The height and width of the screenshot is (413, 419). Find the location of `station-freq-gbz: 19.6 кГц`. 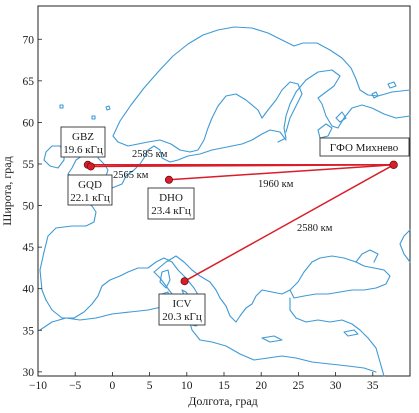

station-freq-gbz: 19.6 кГц is located at coordinates (83, 150).